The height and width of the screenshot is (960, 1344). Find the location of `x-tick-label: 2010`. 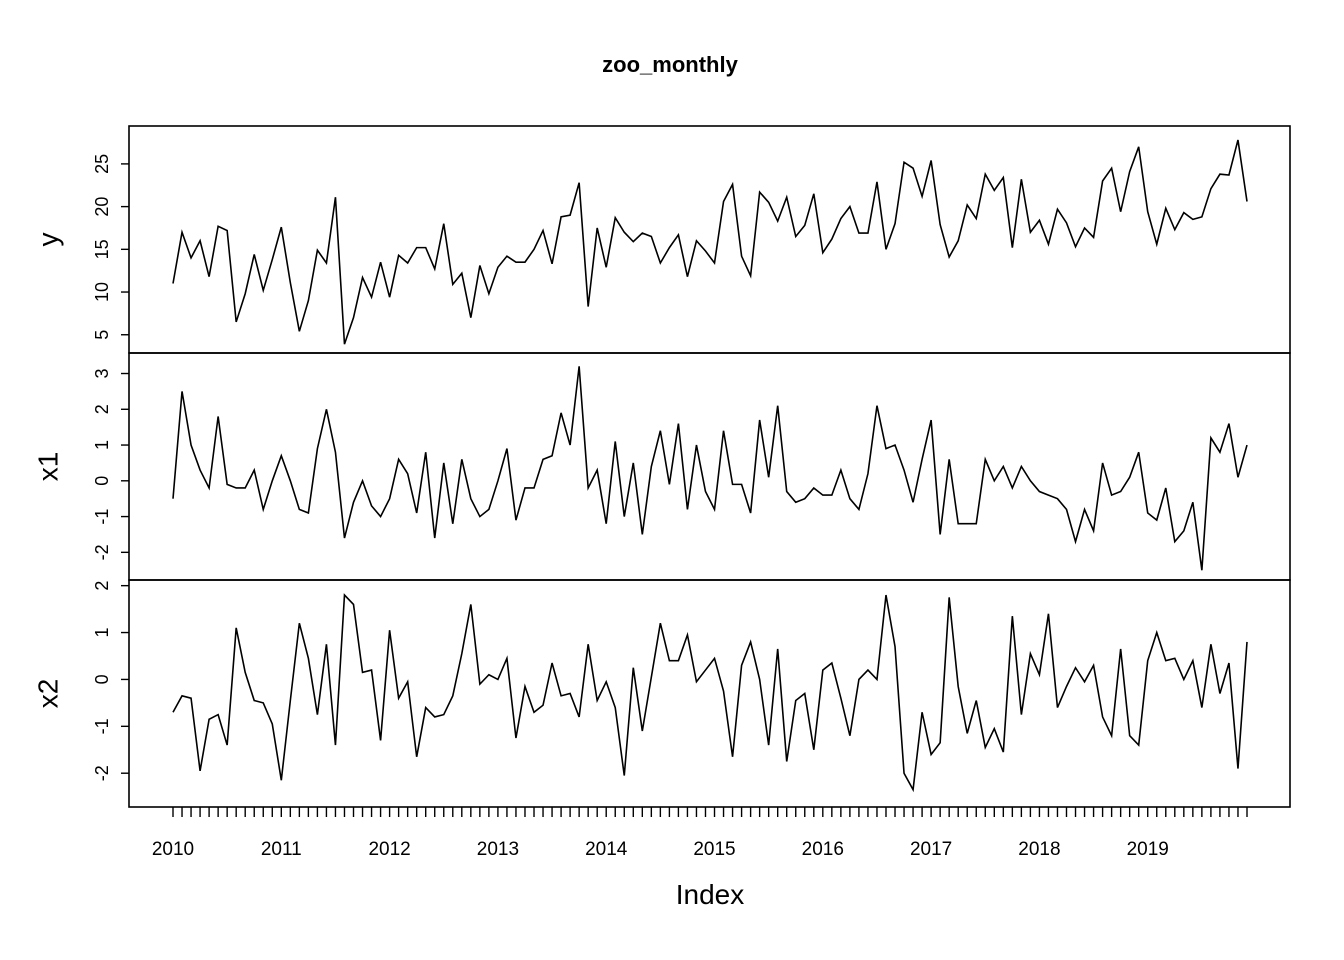

x-tick-label: 2010 is located at coordinates (173, 849).